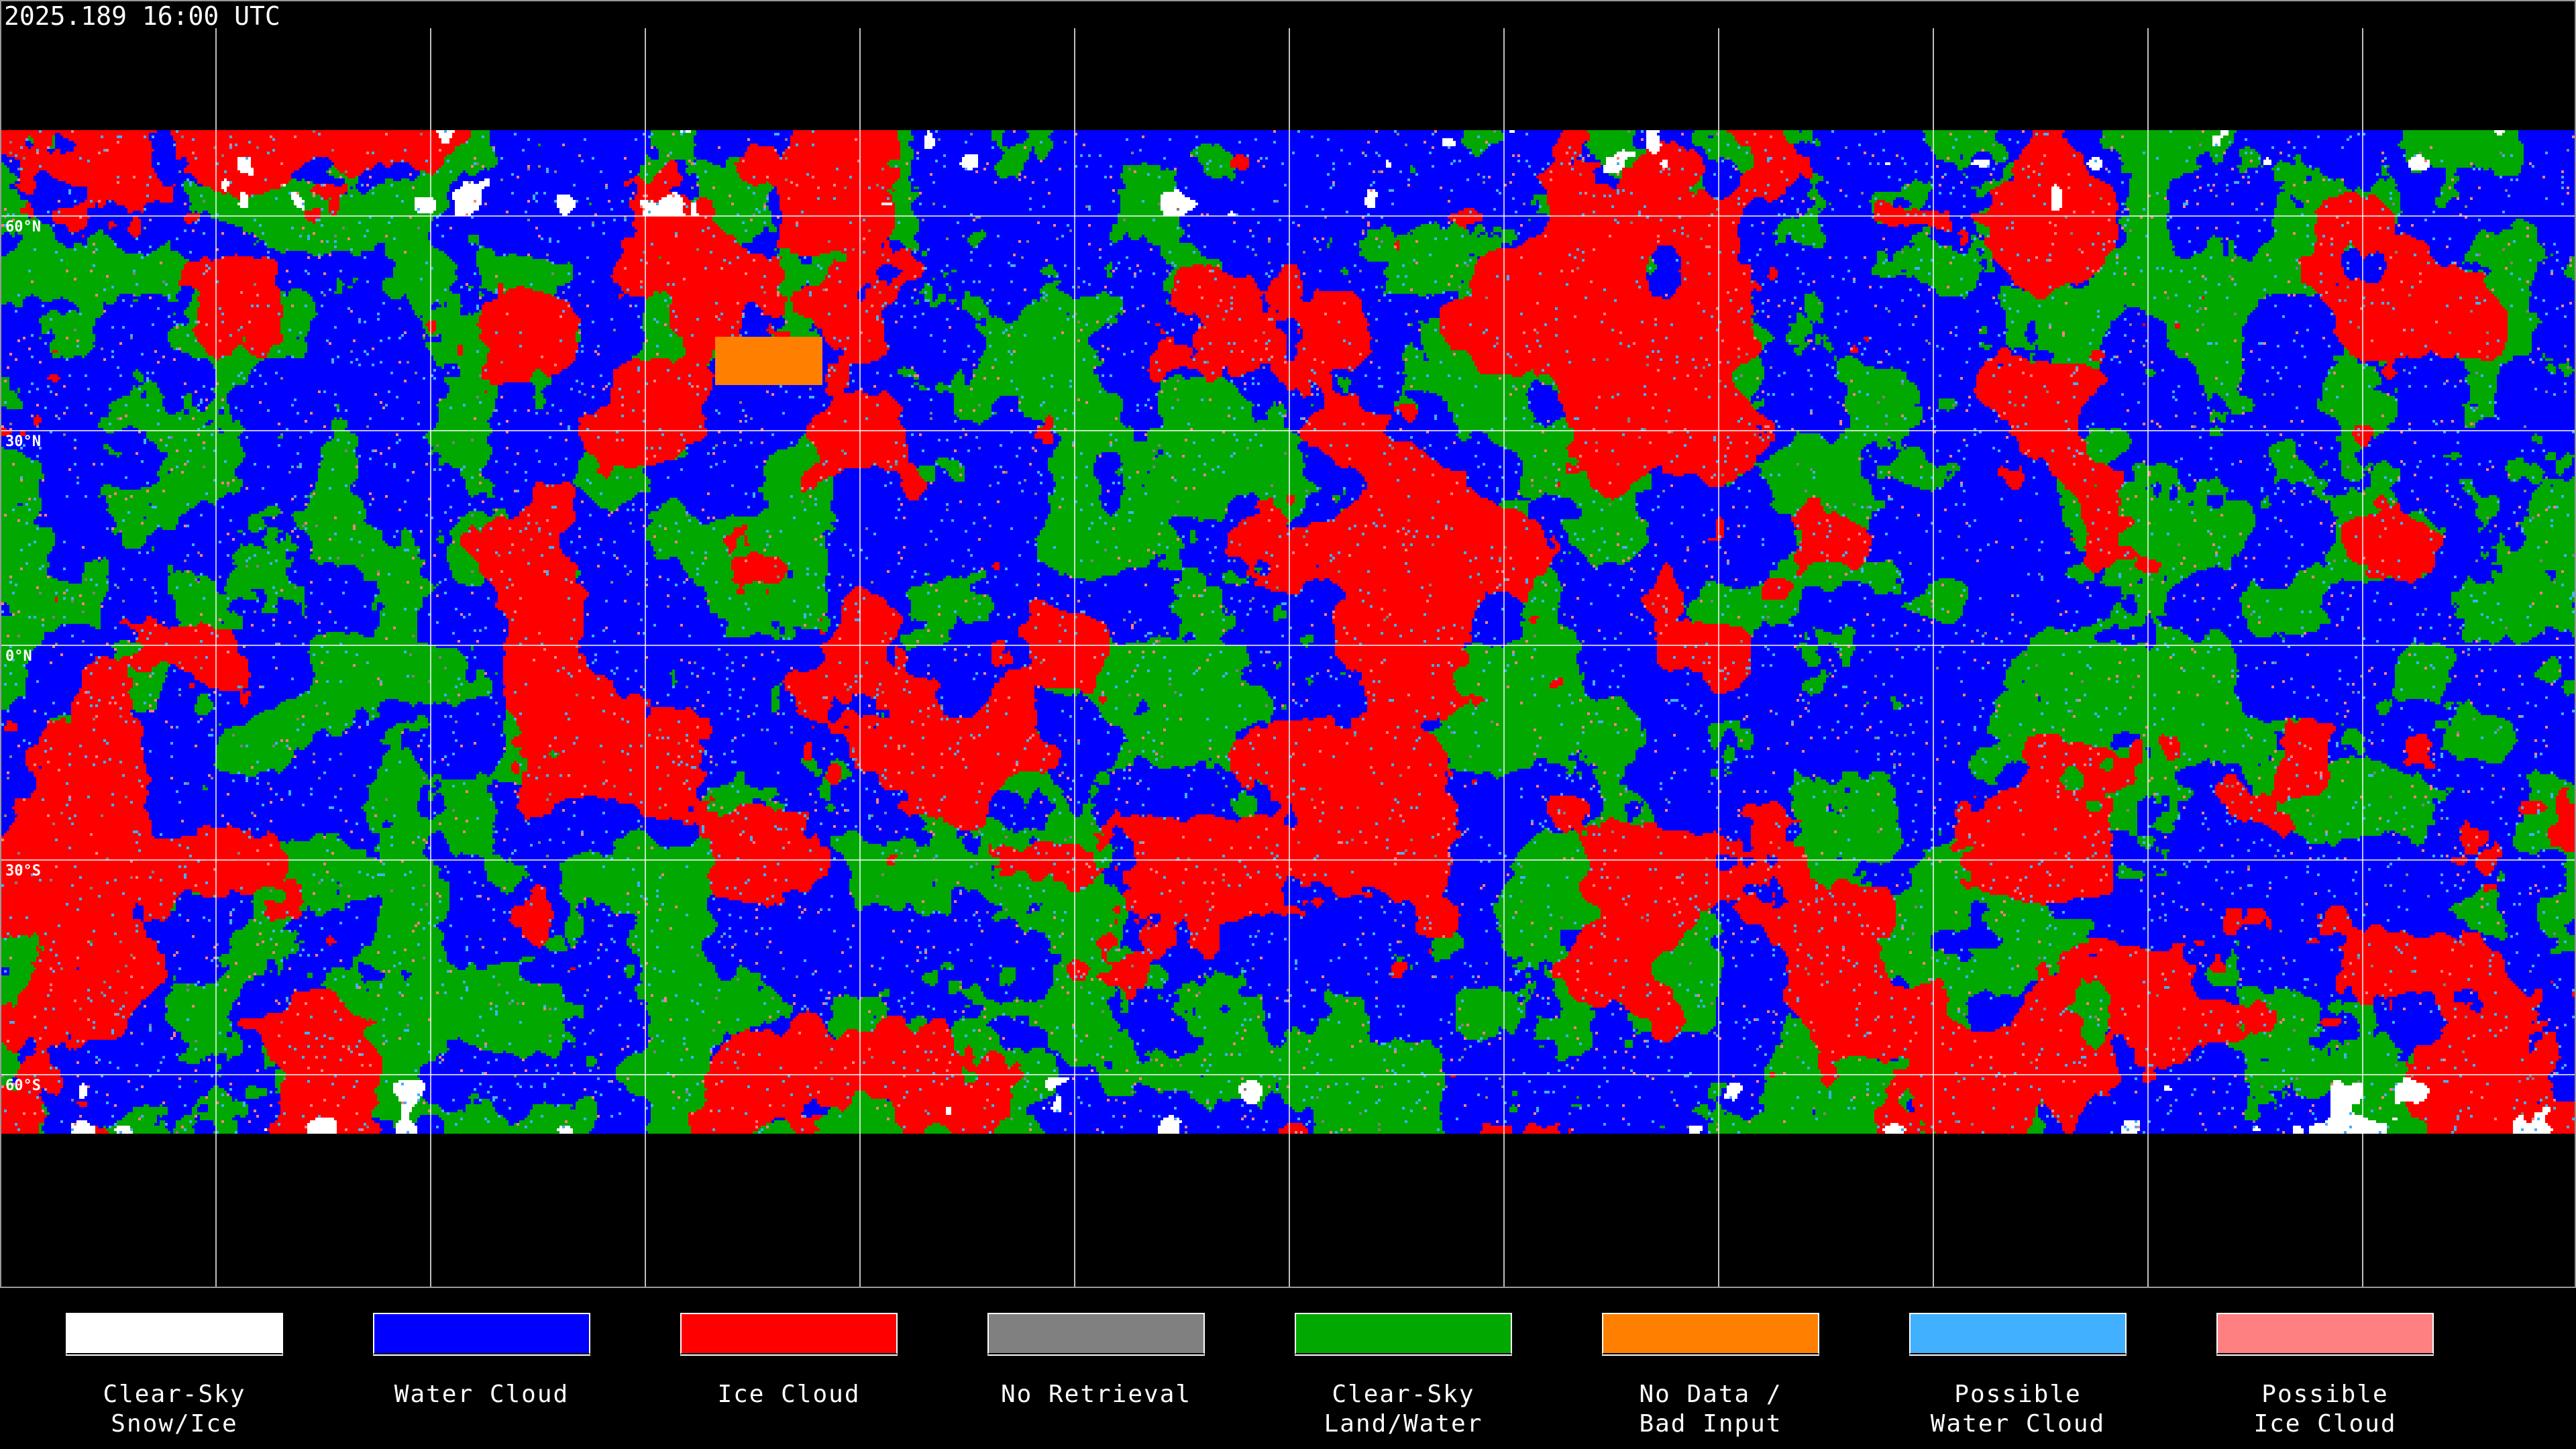  Describe the element at coordinates (1096, 1361) in the screenshot. I see `legend-item-no-retrieval: No Retrieval` at that location.